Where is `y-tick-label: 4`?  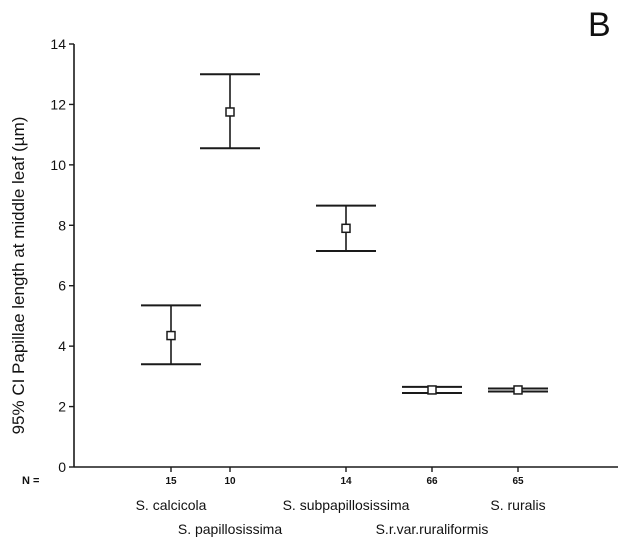
y-tick-label: 4 is located at coordinates (62, 346).